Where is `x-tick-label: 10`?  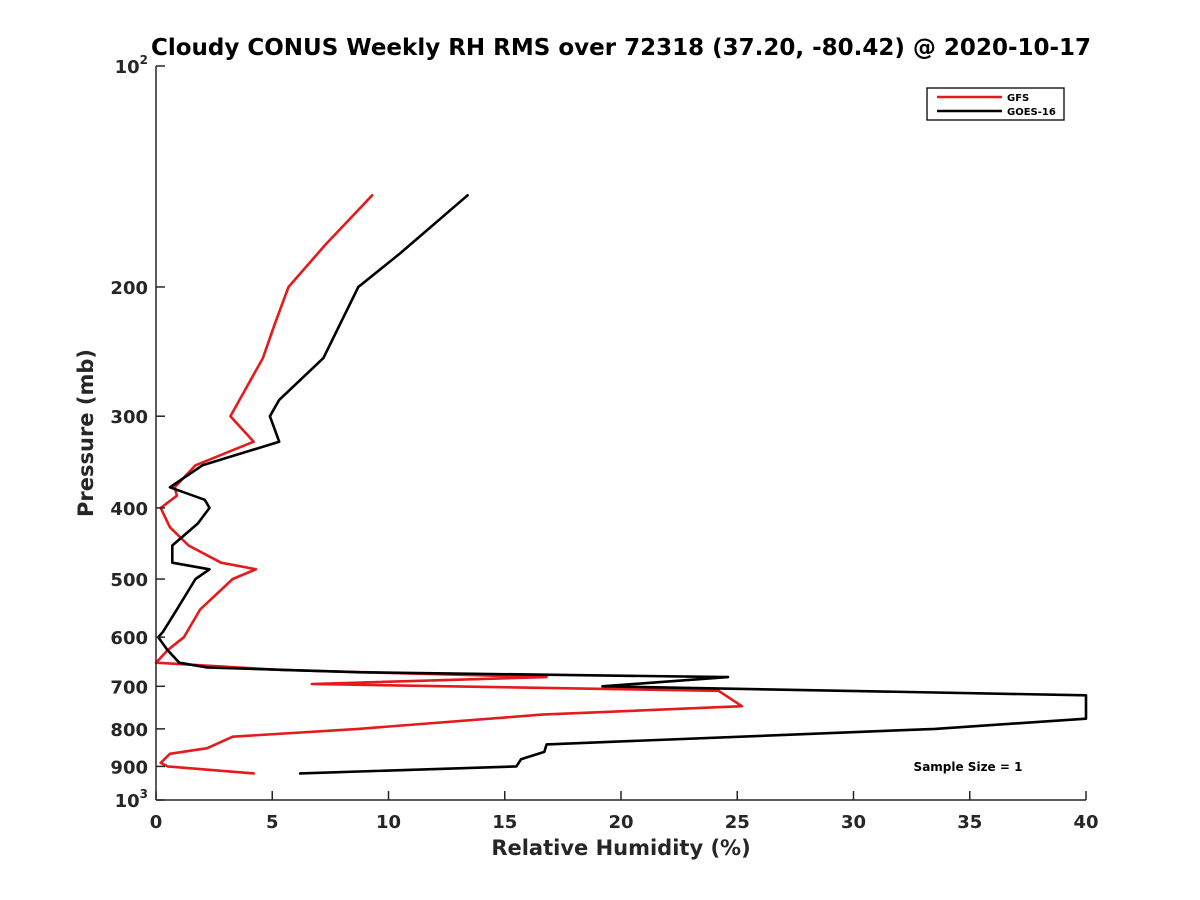 x-tick-label: 10 is located at coordinates (388, 822).